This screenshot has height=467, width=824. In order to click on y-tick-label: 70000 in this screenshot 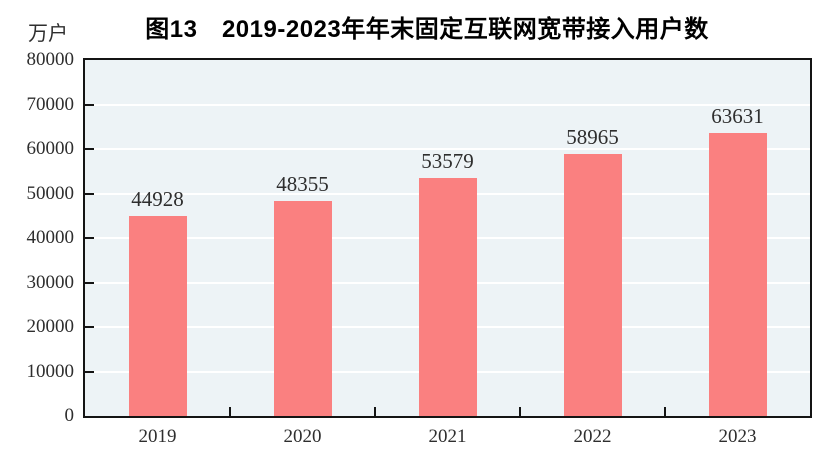, I will do `click(50, 104)`.